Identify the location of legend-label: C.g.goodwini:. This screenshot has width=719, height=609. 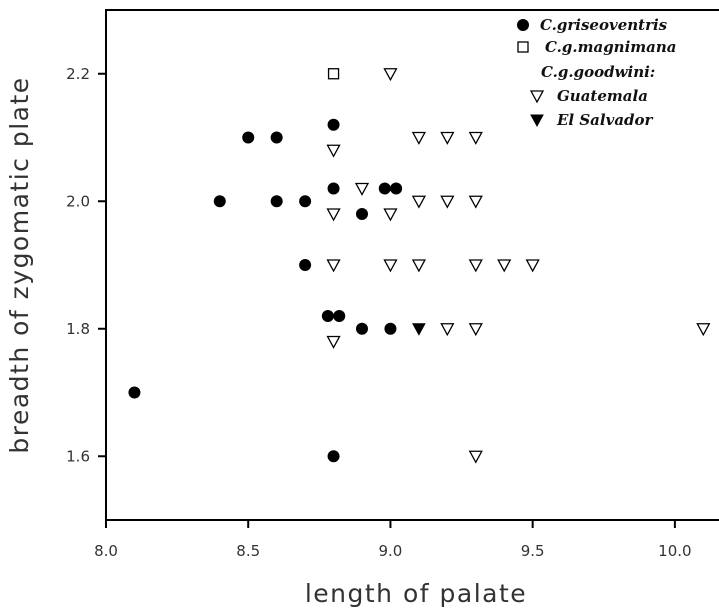
(598, 72).